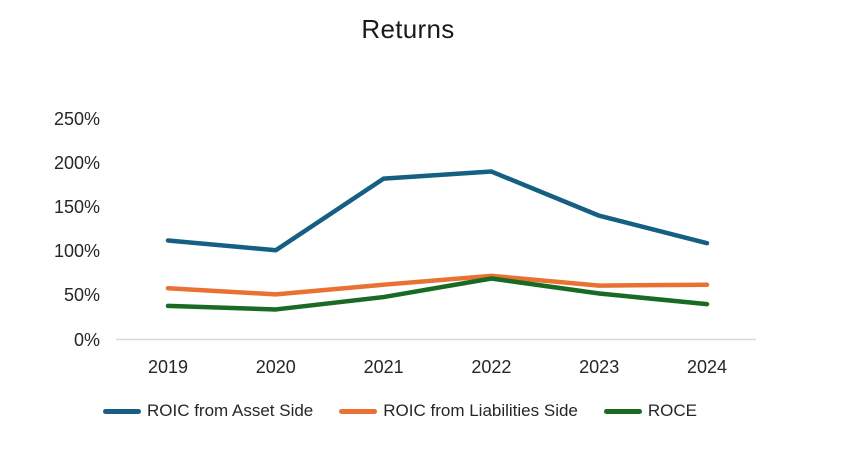 This screenshot has height=456, width=862. Describe the element at coordinates (358, 411) in the screenshot. I see `legend-swatch-roic-from-liabilities-side` at that location.